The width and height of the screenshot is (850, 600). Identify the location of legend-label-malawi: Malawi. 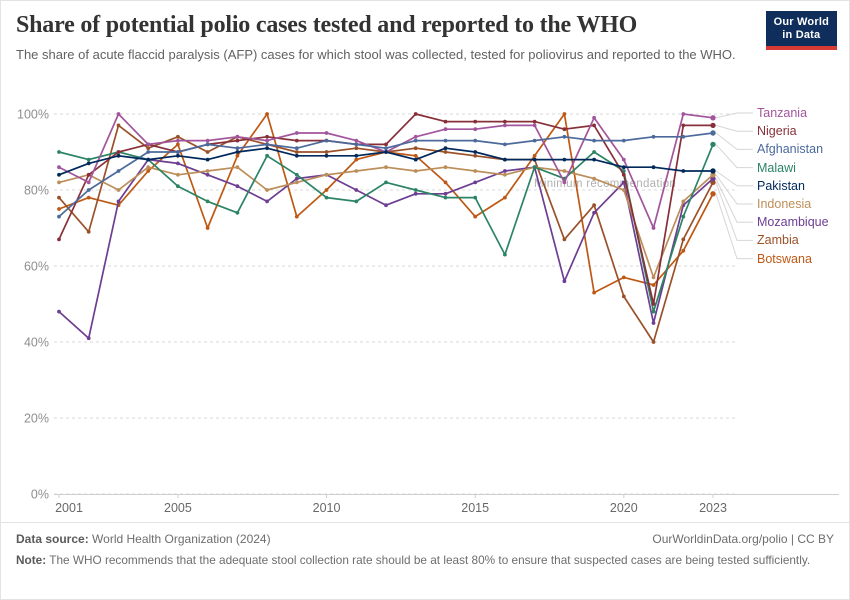
(776, 167).